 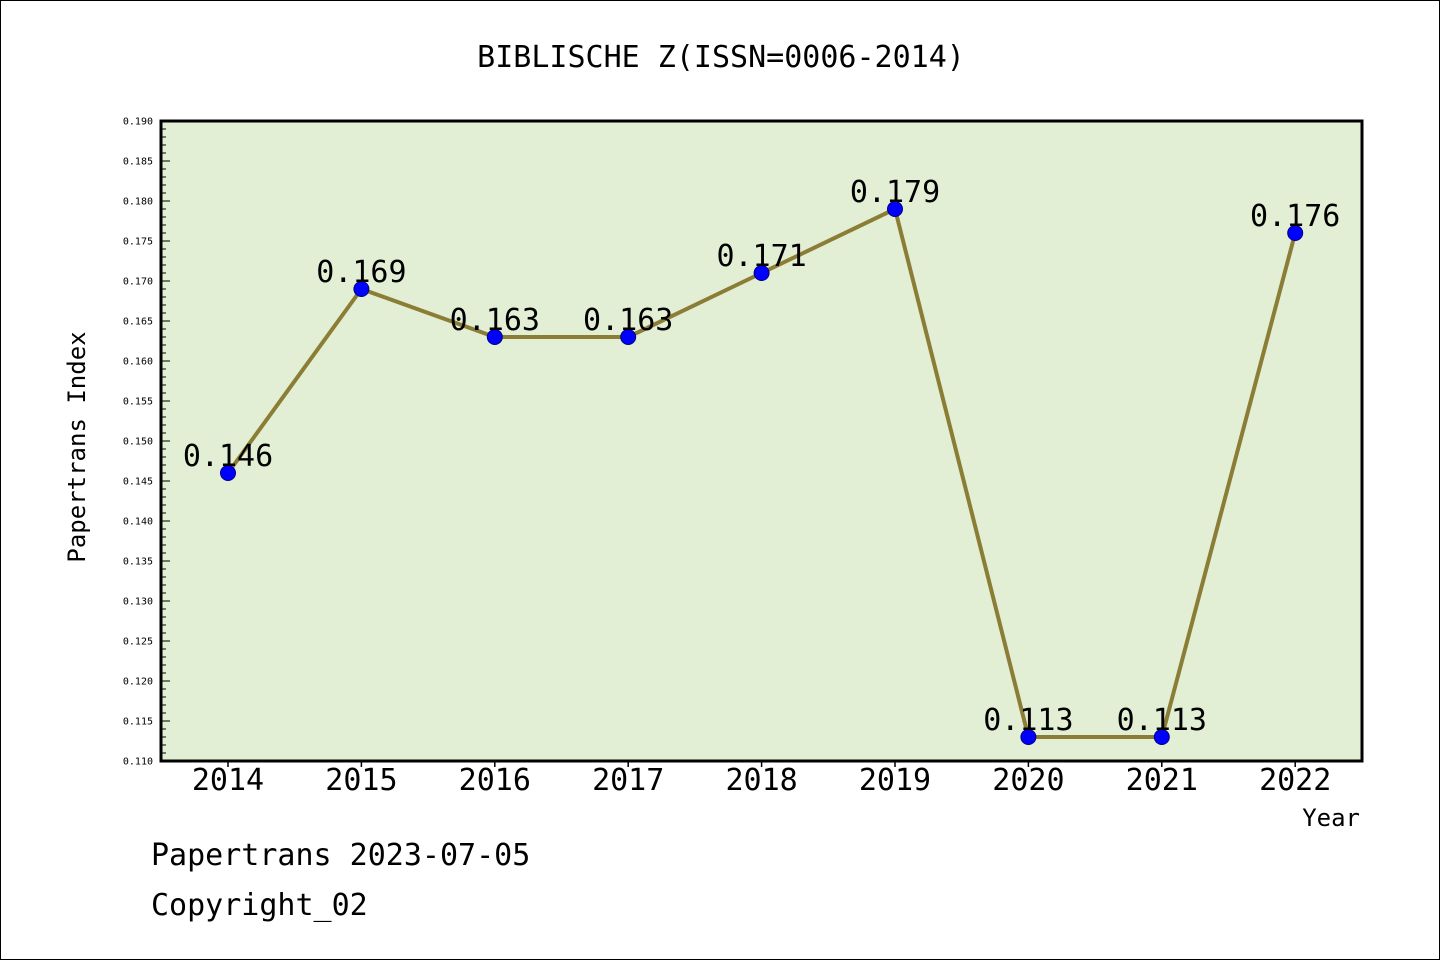 What do you see at coordinates (138, 162) in the screenshot?
I see `y-tick-label: 0.185` at bounding box center [138, 162].